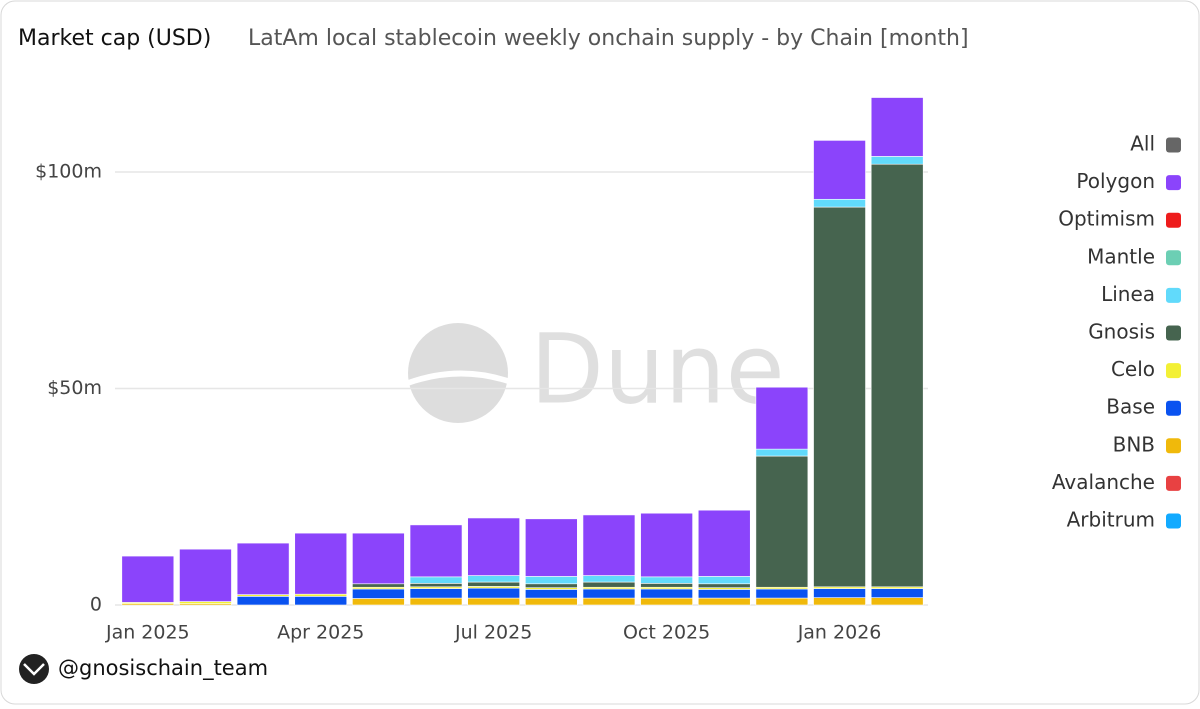  I want to click on footer: @gnosischain_team, so click(163, 668).